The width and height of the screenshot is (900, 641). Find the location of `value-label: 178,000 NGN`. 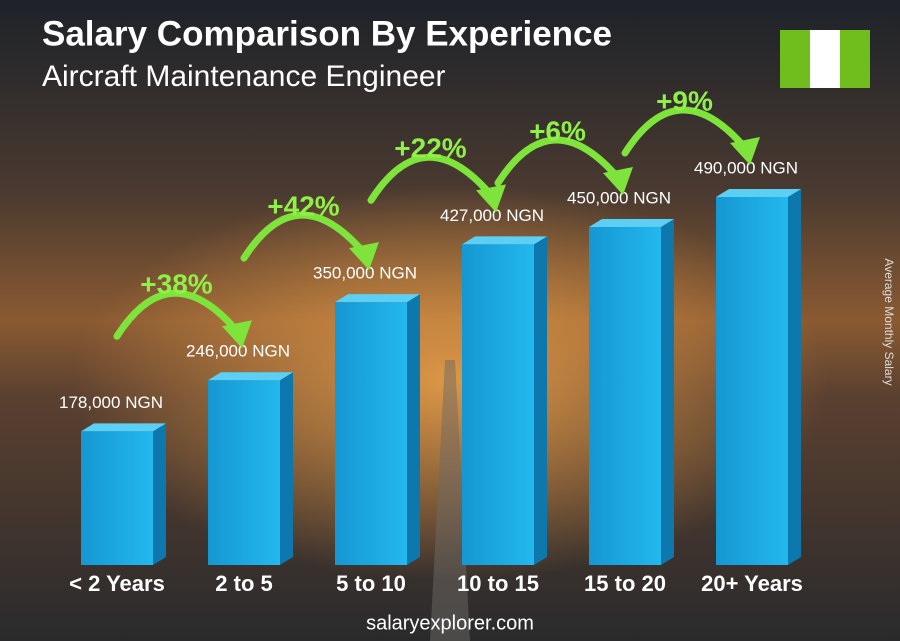

value-label: 178,000 NGN is located at coordinates (111, 402).